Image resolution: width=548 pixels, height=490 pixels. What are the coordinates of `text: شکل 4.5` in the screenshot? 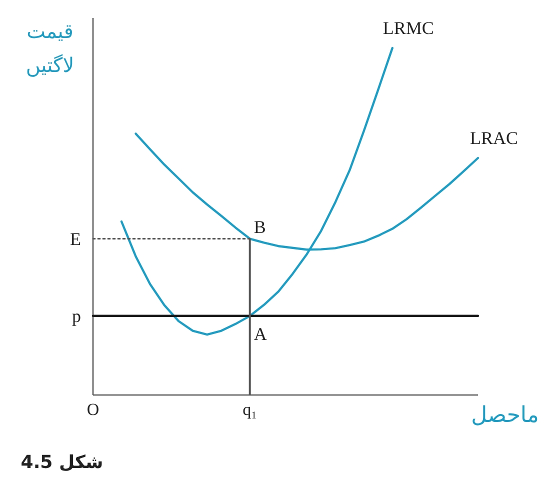 It's located at (62, 462).